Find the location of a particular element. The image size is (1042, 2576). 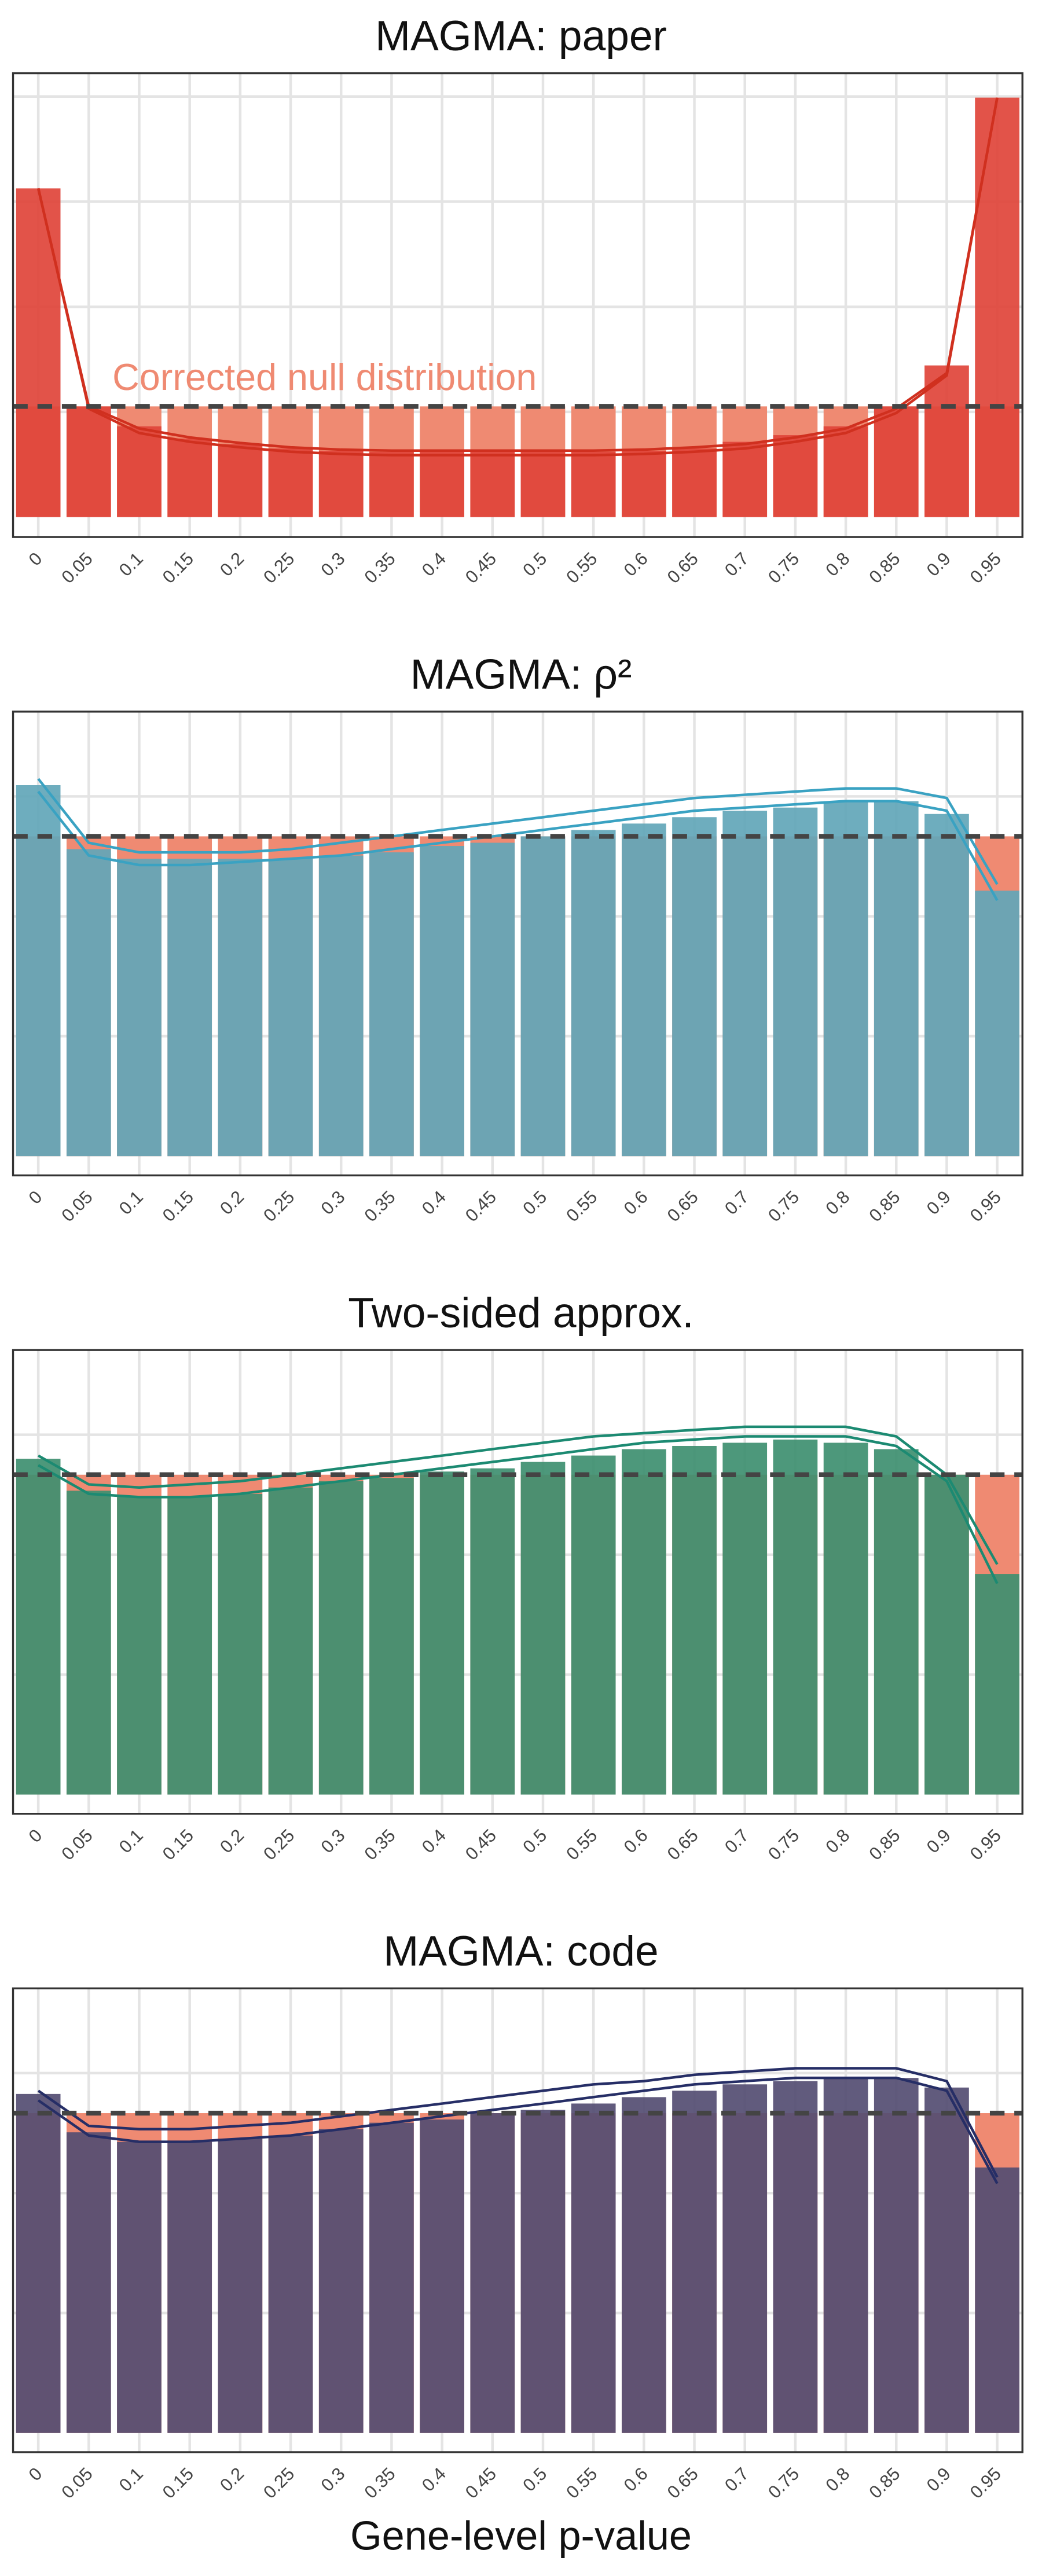

x-tick-label: 0.65 is located at coordinates (682, 568).